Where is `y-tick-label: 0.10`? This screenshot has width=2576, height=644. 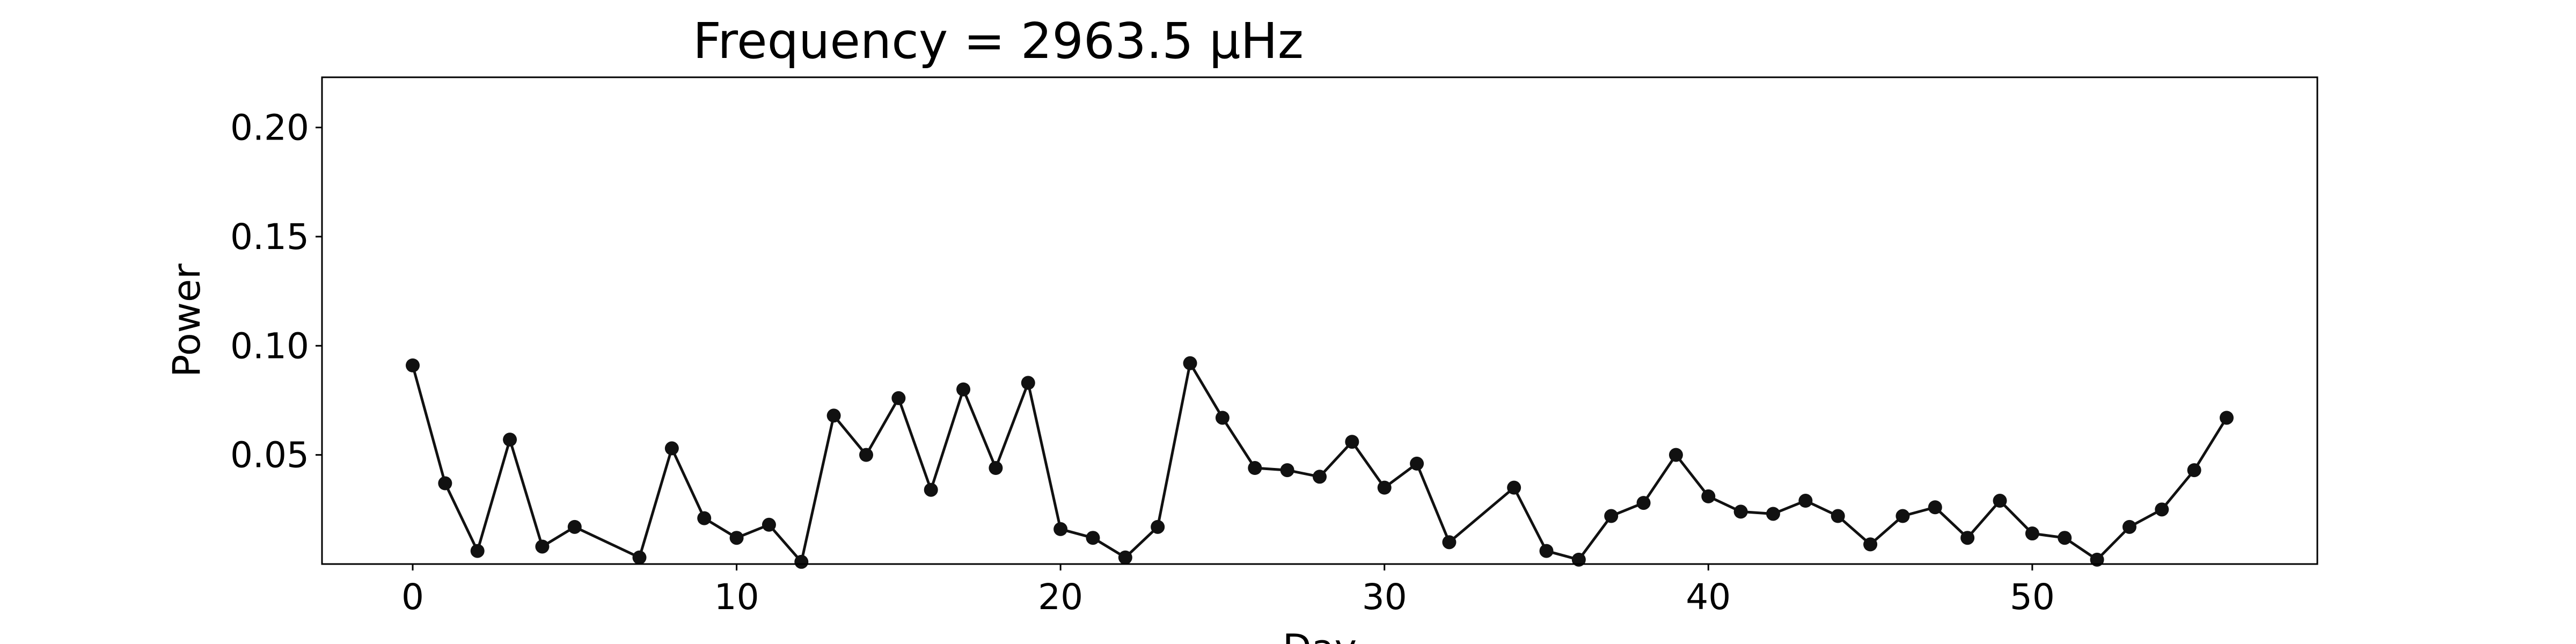
y-tick-label: 0.10 is located at coordinates (269, 346).